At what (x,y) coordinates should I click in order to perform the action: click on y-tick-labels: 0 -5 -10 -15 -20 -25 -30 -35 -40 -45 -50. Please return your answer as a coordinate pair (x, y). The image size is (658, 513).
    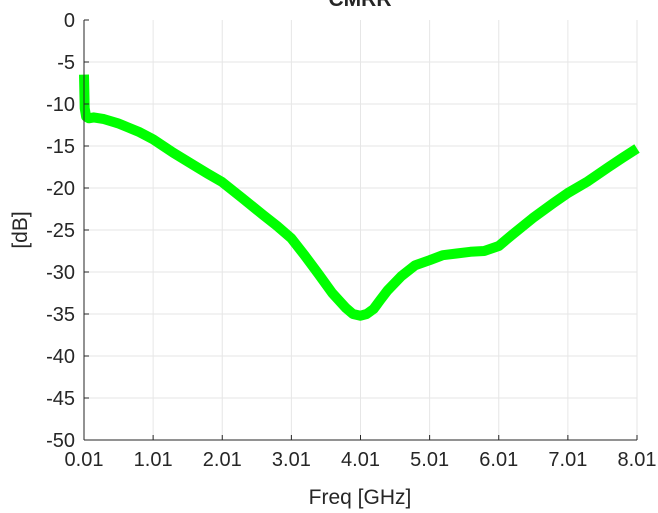
    Looking at the image, I should click on (60, 231).